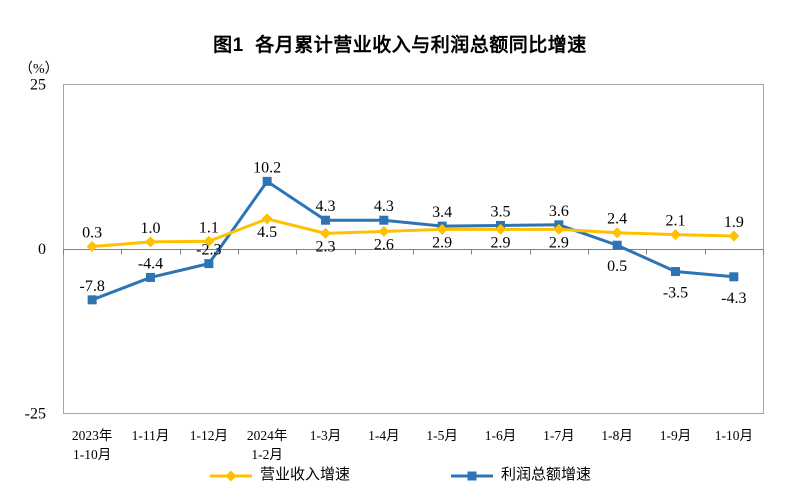  I want to click on data-point-label: -7.8, so click(92, 286).